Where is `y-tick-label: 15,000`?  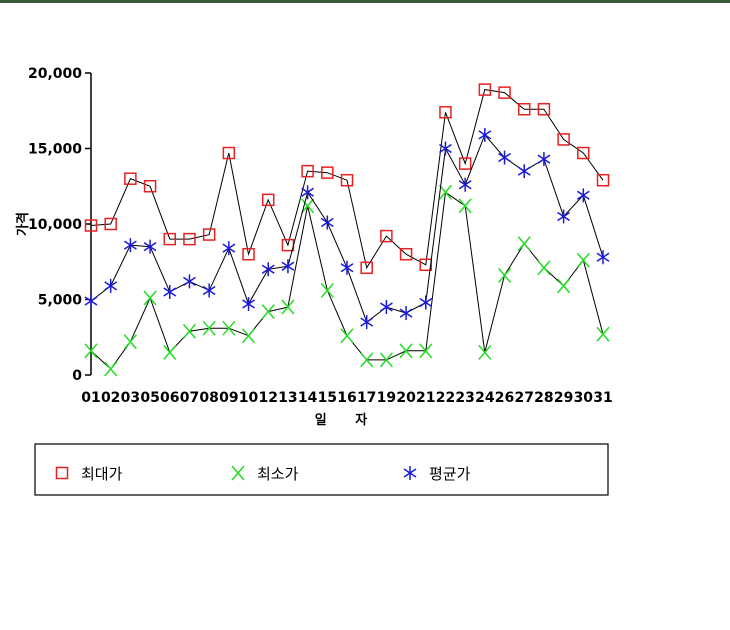 y-tick-label: 15,000 is located at coordinates (55, 150).